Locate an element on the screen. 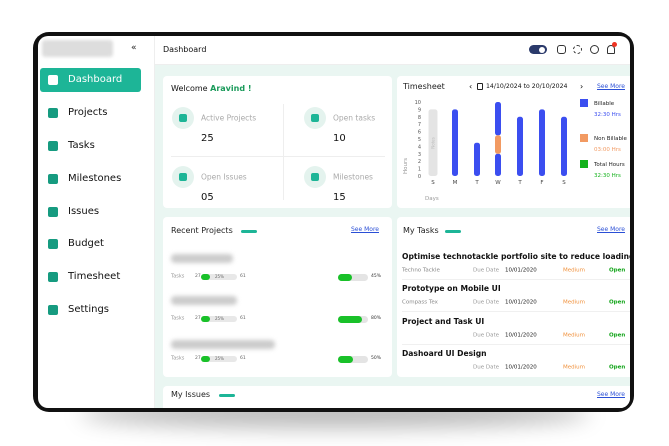 This screenshot has height=446, width=669. page-title: Dashboard is located at coordinates (185, 49).